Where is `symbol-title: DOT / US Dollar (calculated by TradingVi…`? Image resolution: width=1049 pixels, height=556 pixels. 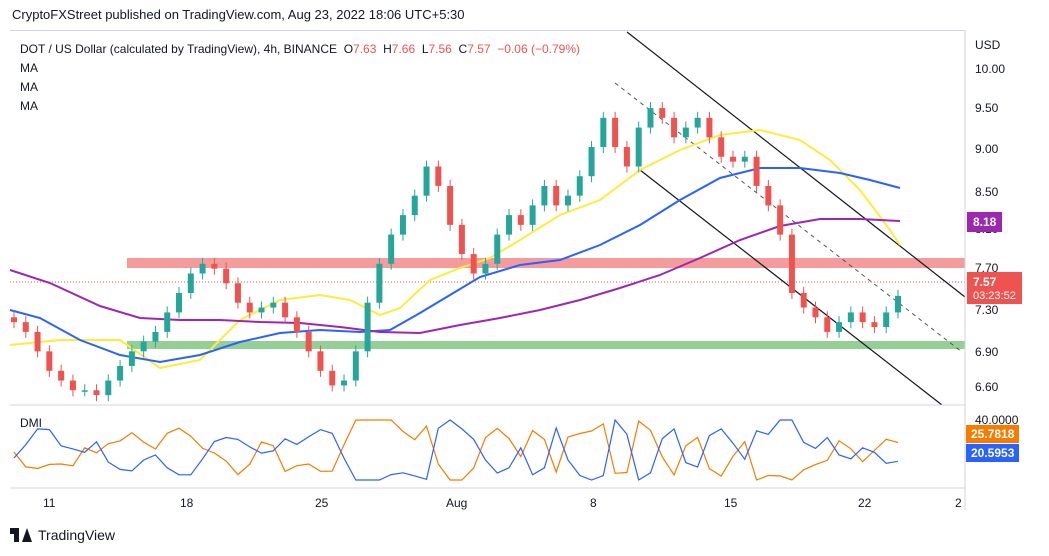 symbol-title: DOT / US Dollar (calculated by TradingVi… is located at coordinates (179, 49).